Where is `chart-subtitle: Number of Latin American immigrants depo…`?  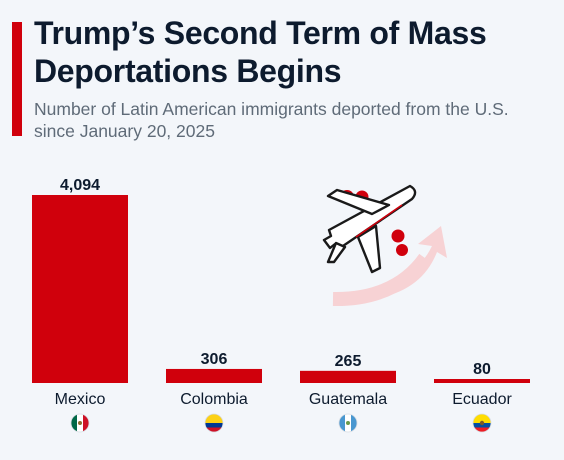 chart-subtitle: Number of Latin American immigrants depo… is located at coordinates (271, 120).